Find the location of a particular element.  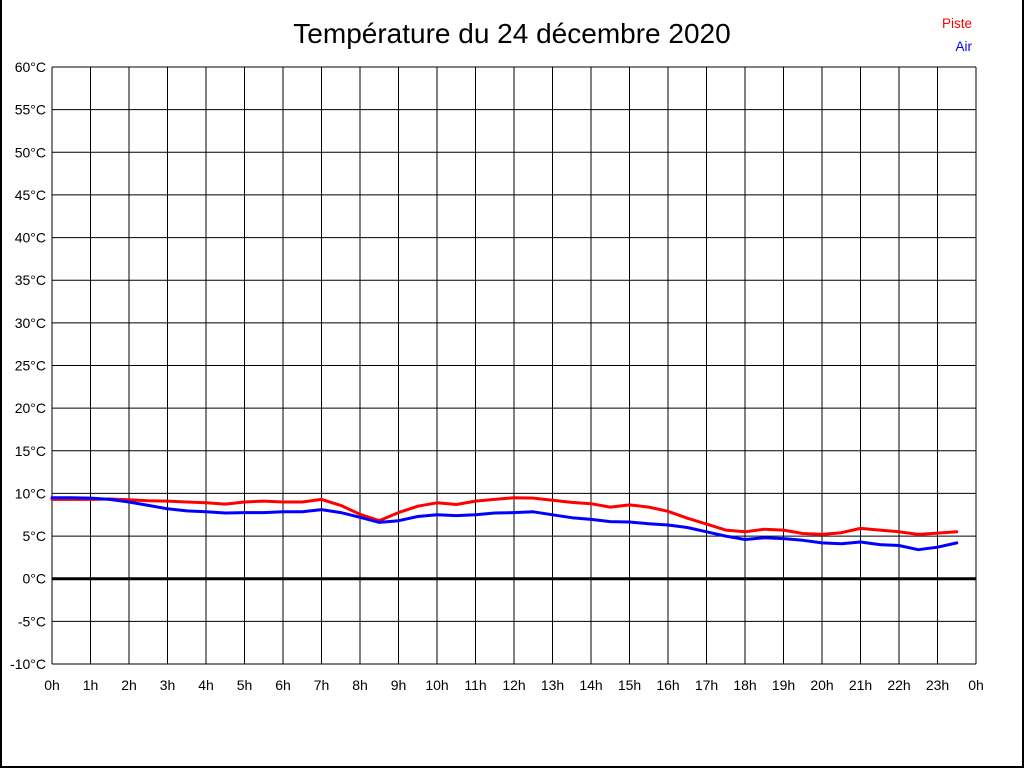

x-tick-label: 8h is located at coordinates (360, 685).